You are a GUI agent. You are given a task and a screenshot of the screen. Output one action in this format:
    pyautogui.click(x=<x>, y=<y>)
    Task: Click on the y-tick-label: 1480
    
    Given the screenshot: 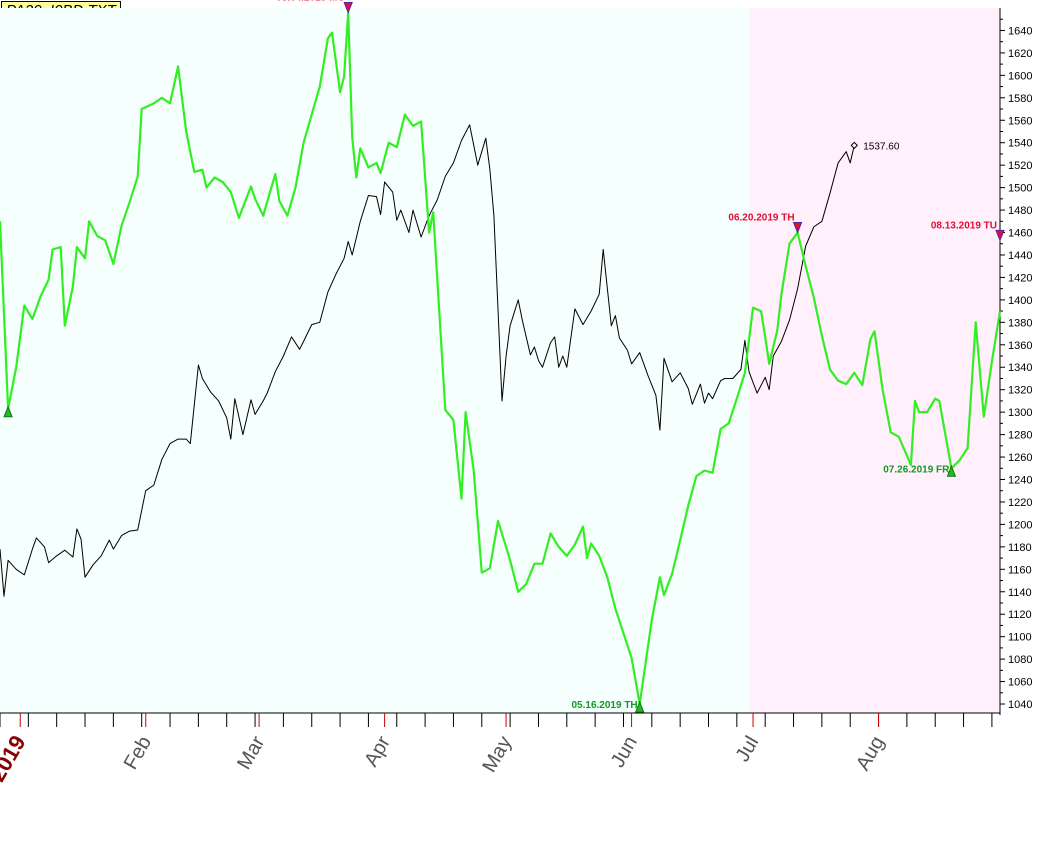 What is the action you would take?
    pyautogui.click(x=1020, y=211)
    